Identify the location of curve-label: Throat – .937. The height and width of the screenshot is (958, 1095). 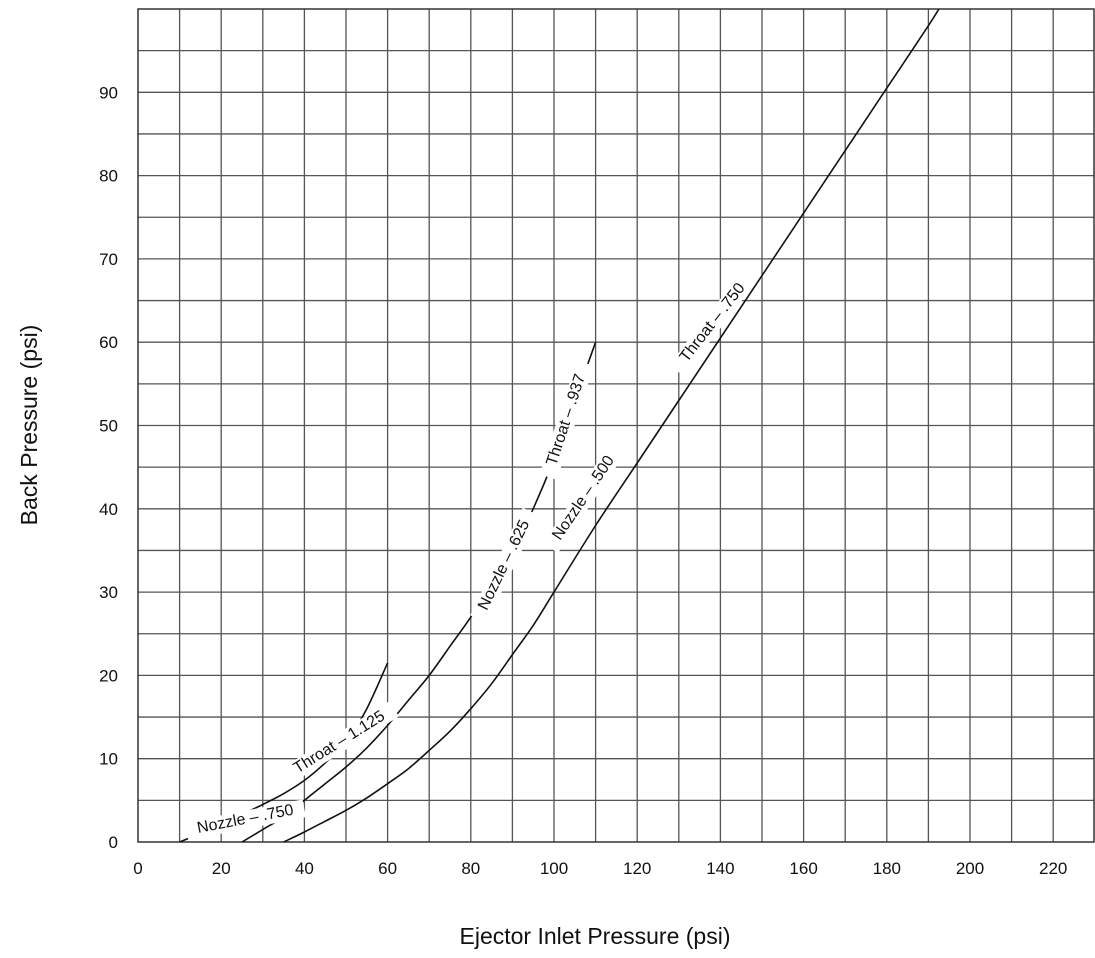
(567, 420).